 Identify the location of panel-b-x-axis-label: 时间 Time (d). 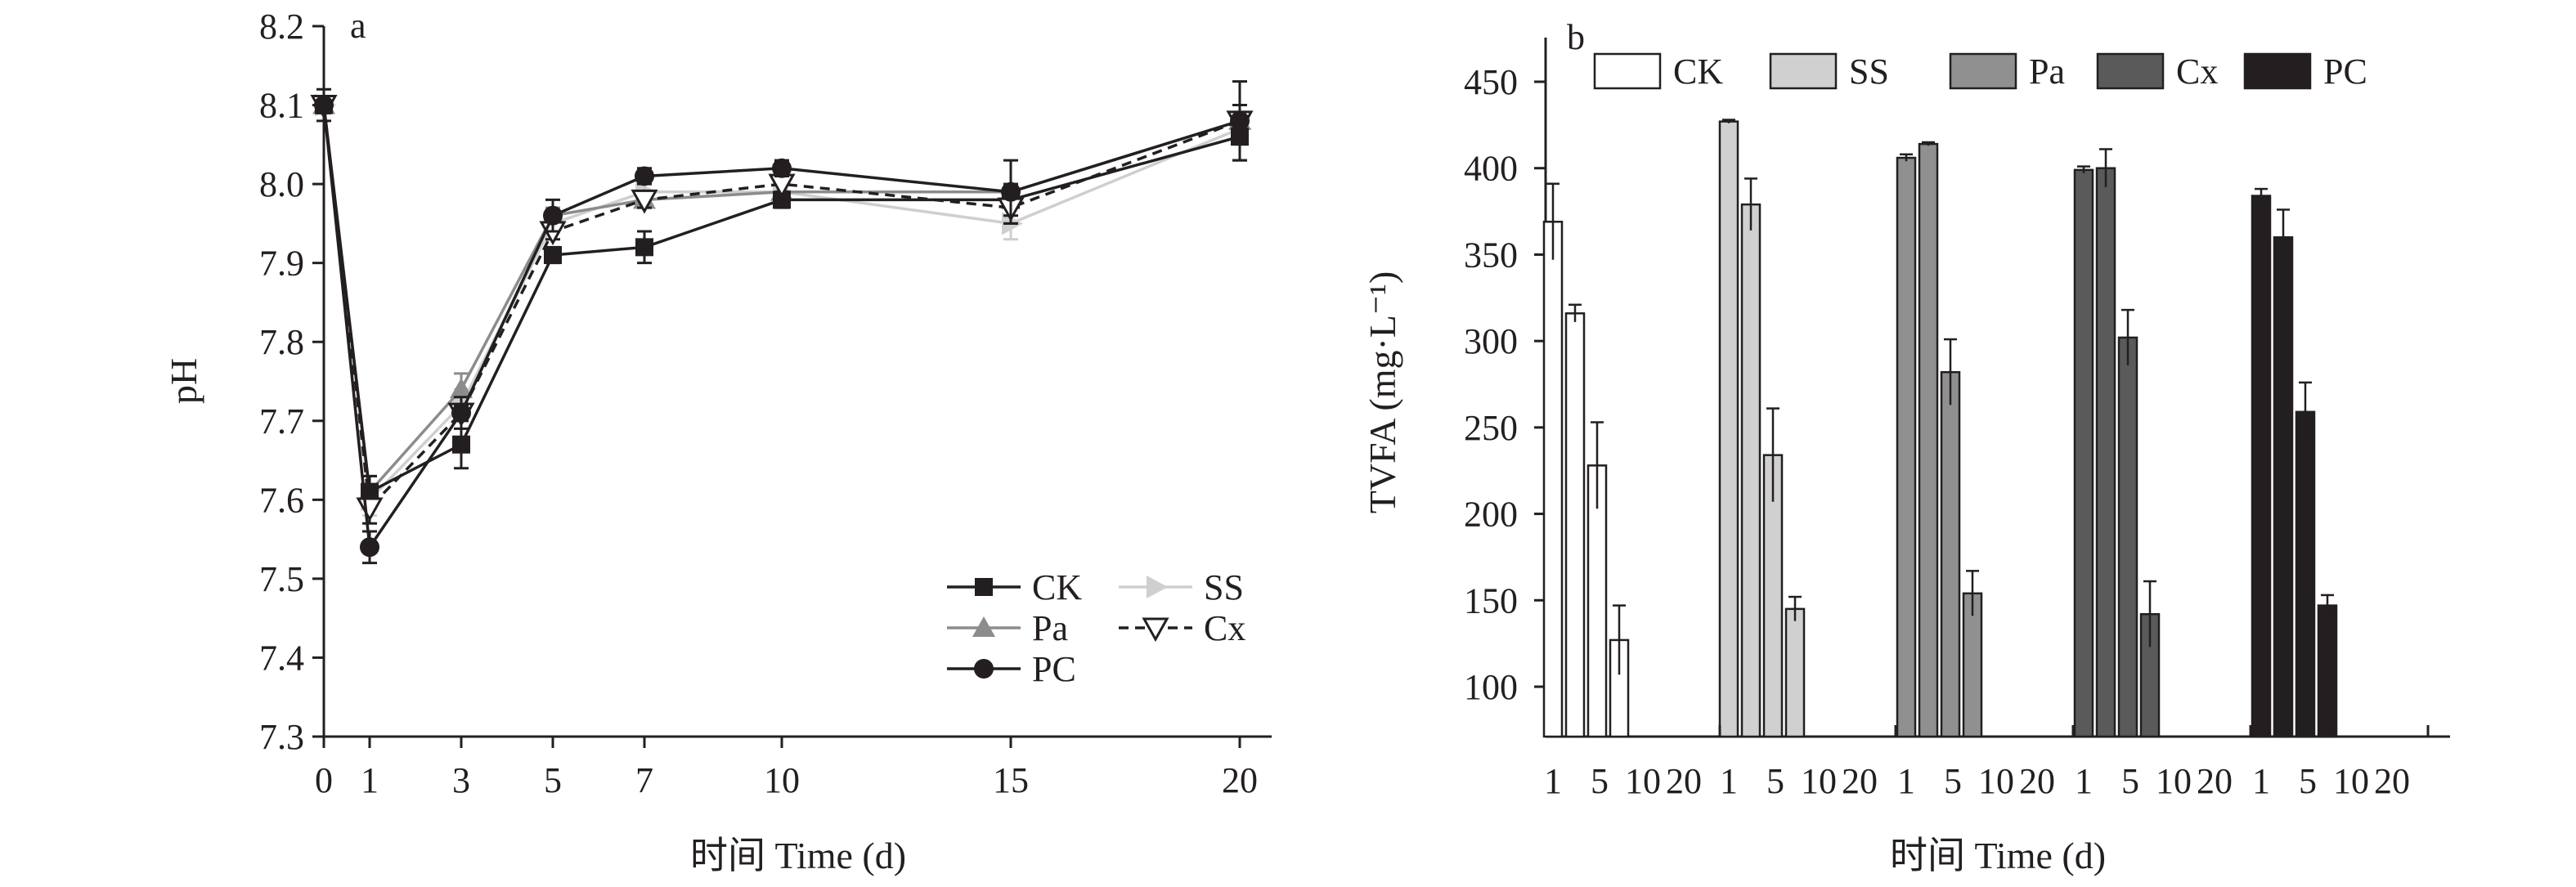
(1998, 855).